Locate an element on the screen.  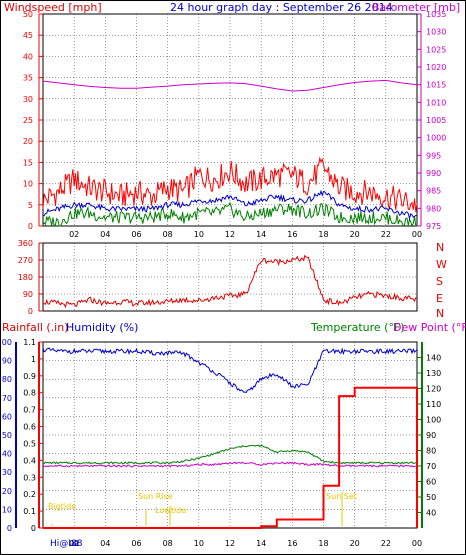
rain-tick-label: 1.1 is located at coordinates (29, 342).